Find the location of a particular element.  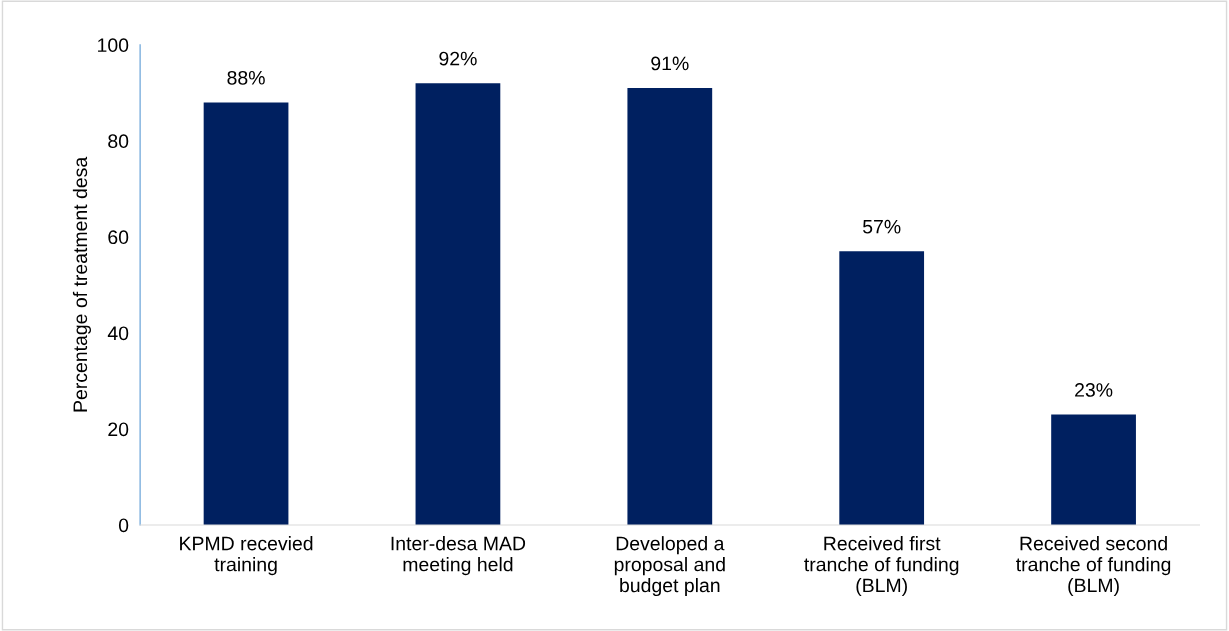

data-label: 57% is located at coordinates (882, 226).